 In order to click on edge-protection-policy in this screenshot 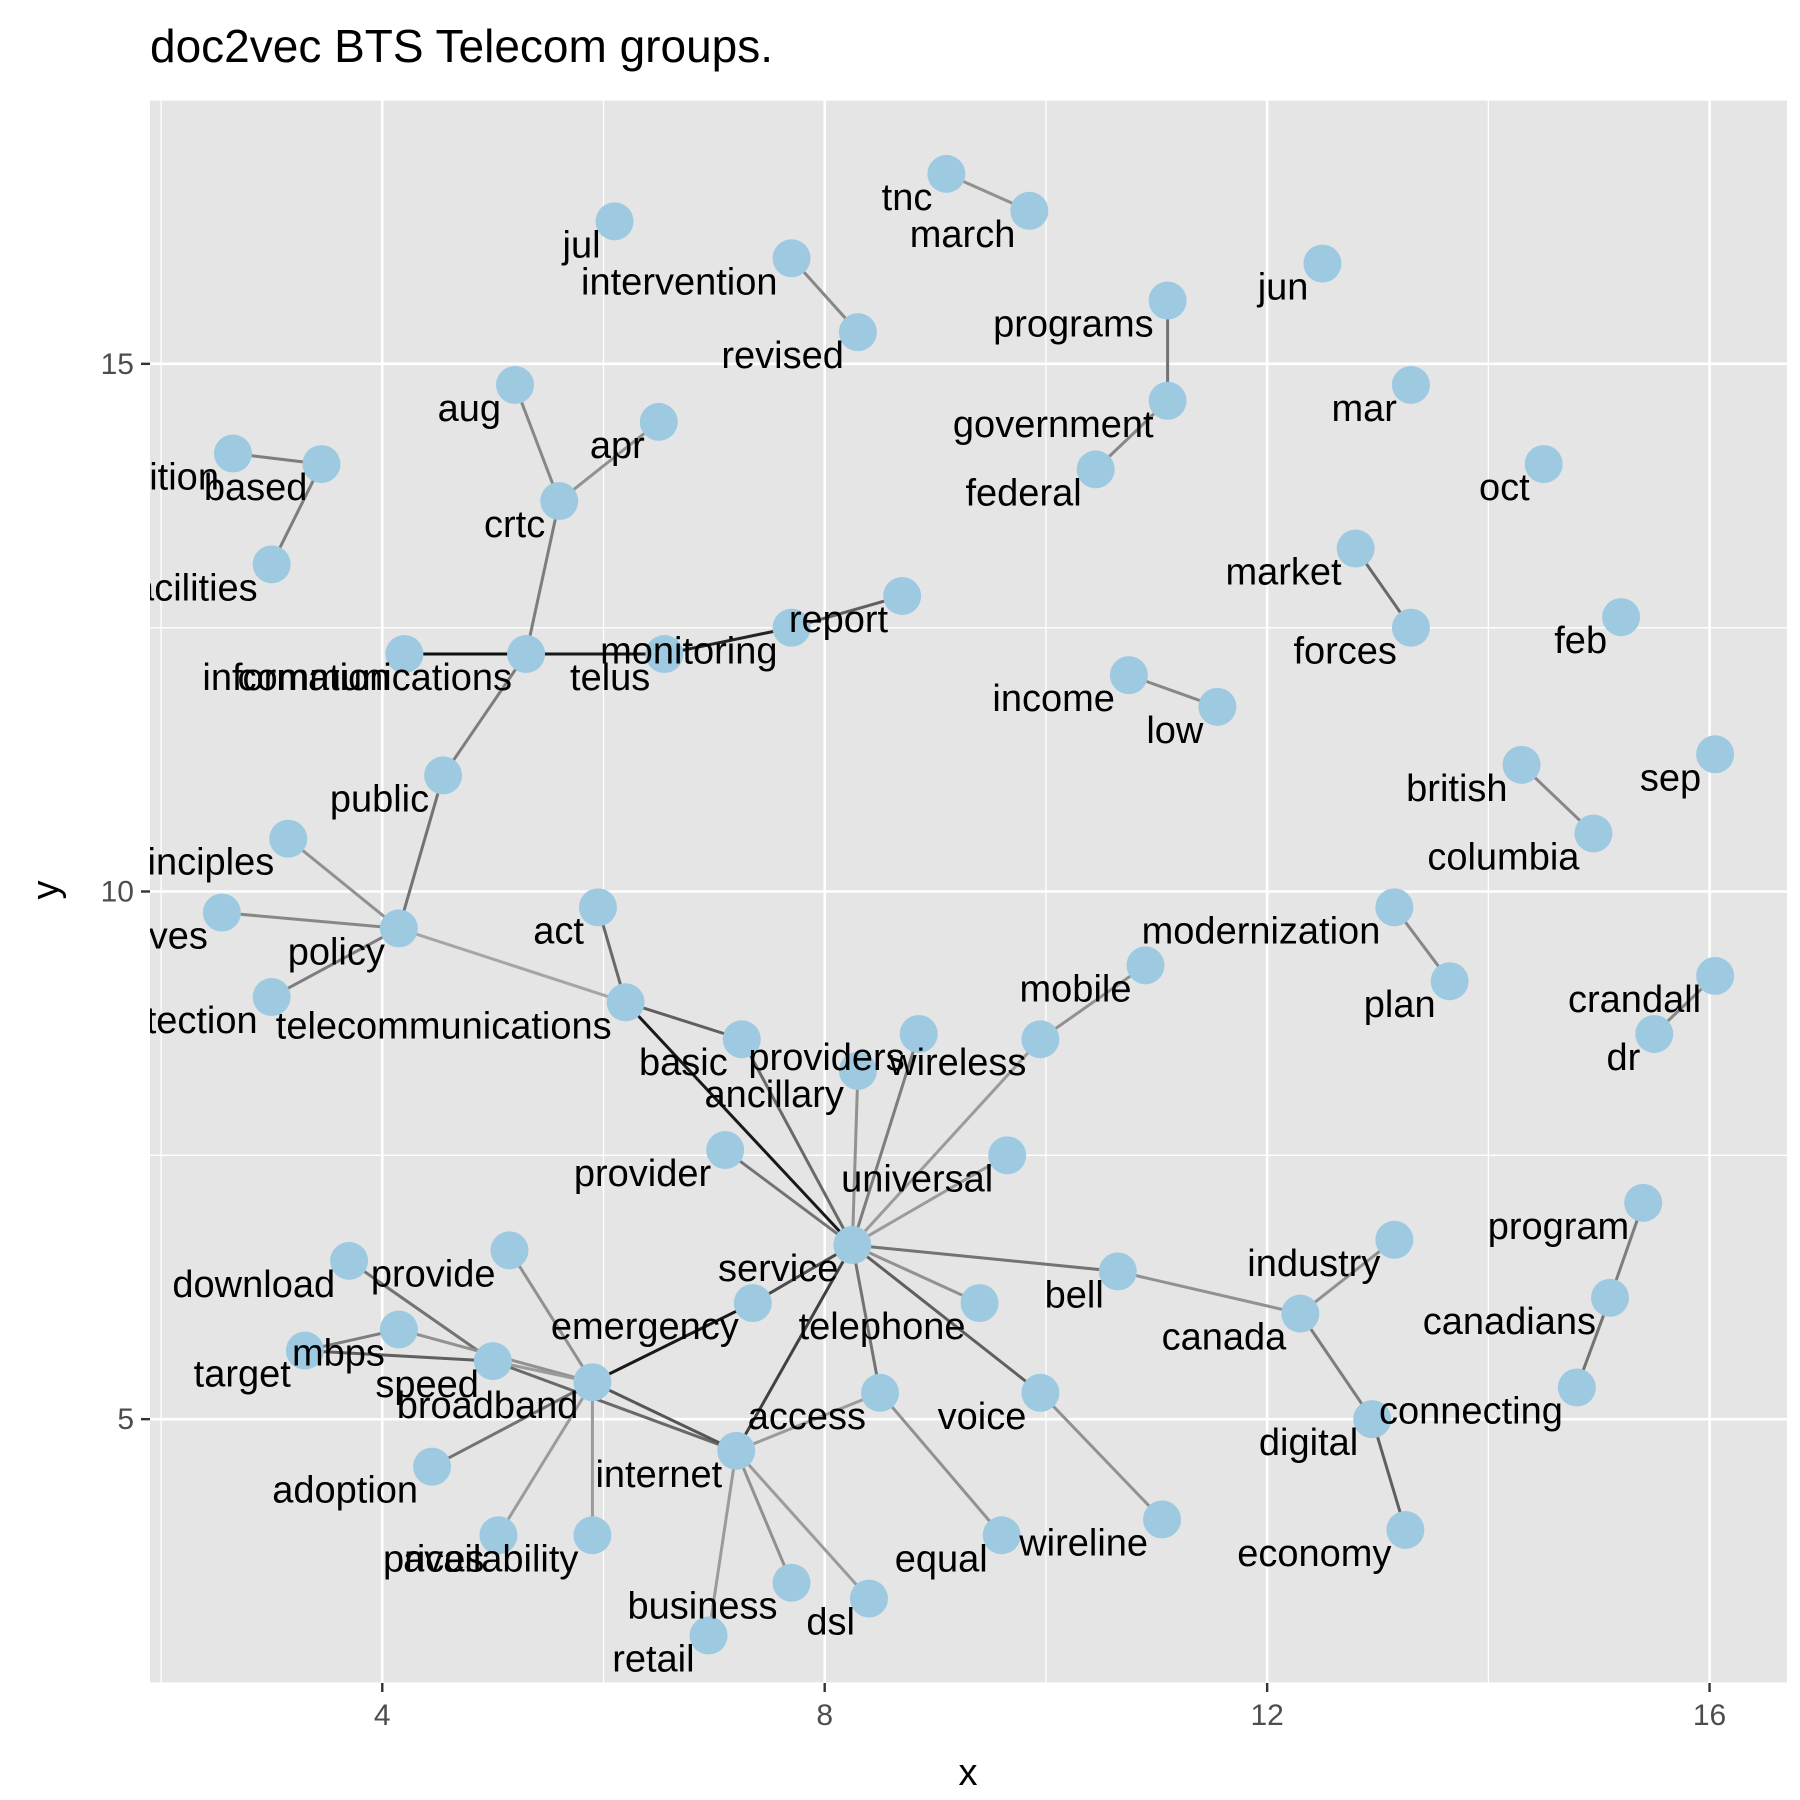, I will do `click(335, 963)`.